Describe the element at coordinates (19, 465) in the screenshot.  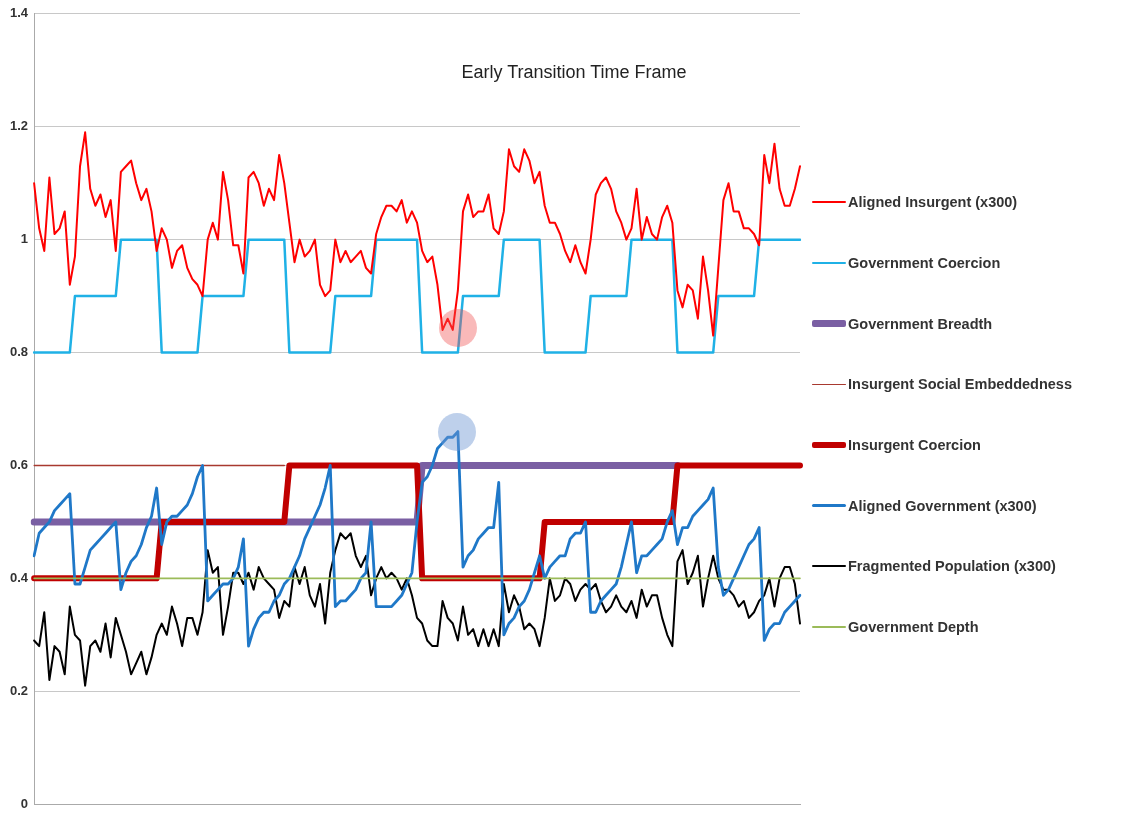
I see `y-tick-label: 0.6` at that location.